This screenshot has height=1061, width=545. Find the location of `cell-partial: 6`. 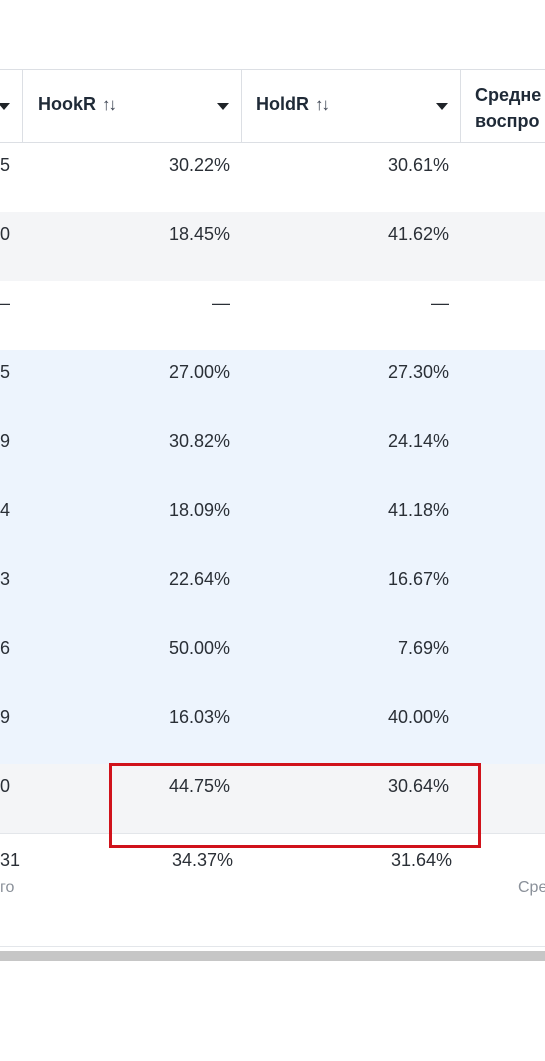

cell-partial: 6 is located at coordinates (5, 648).